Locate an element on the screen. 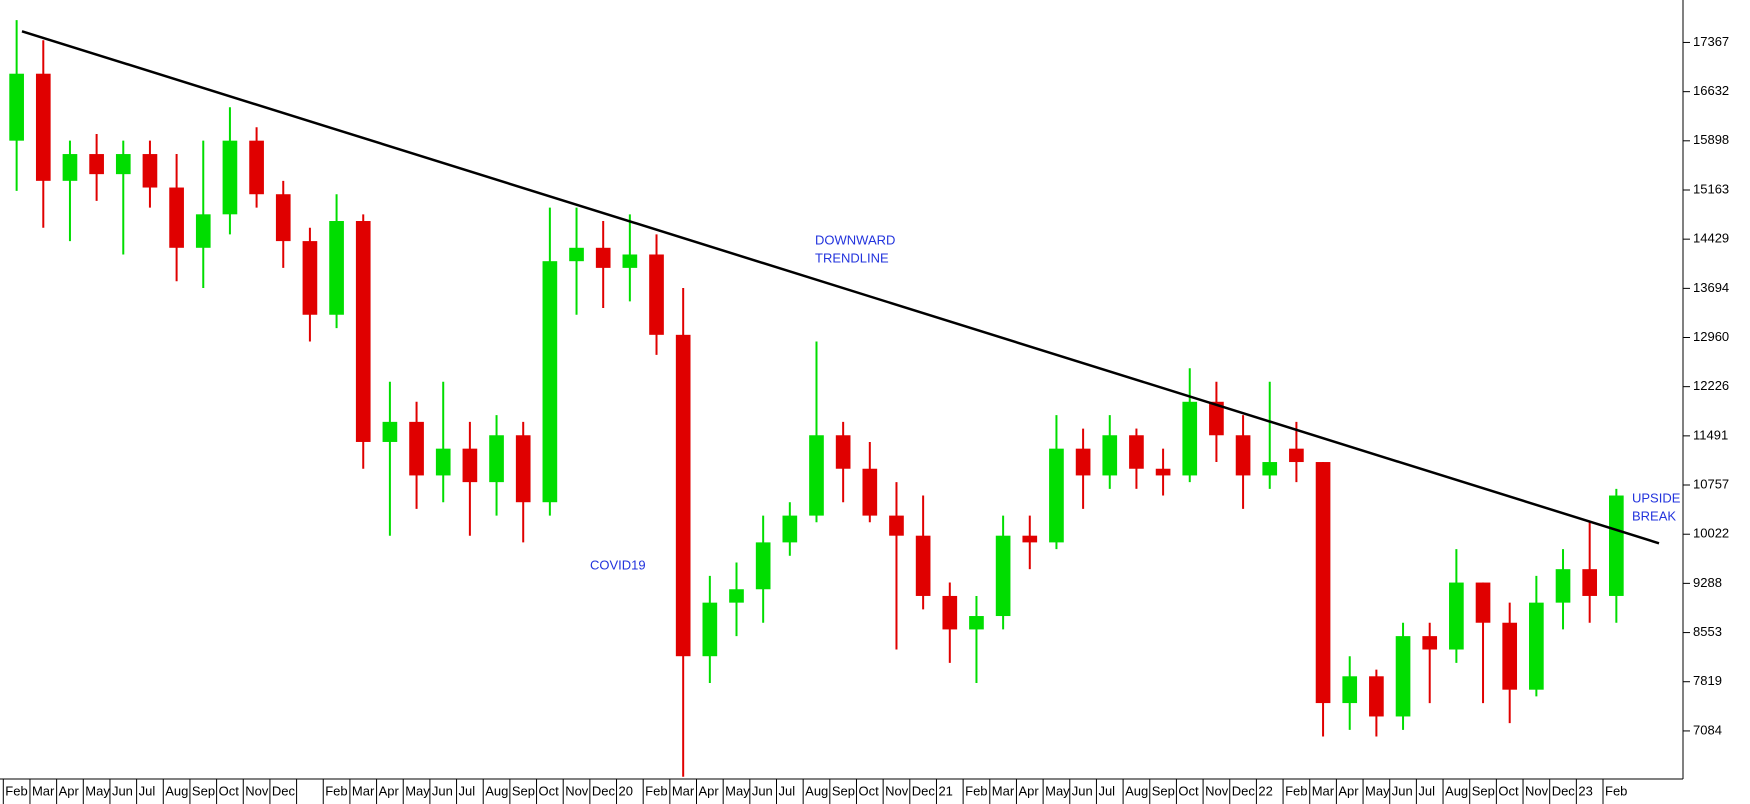  y-tick-label: 12960 is located at coordinates (1711, 336).